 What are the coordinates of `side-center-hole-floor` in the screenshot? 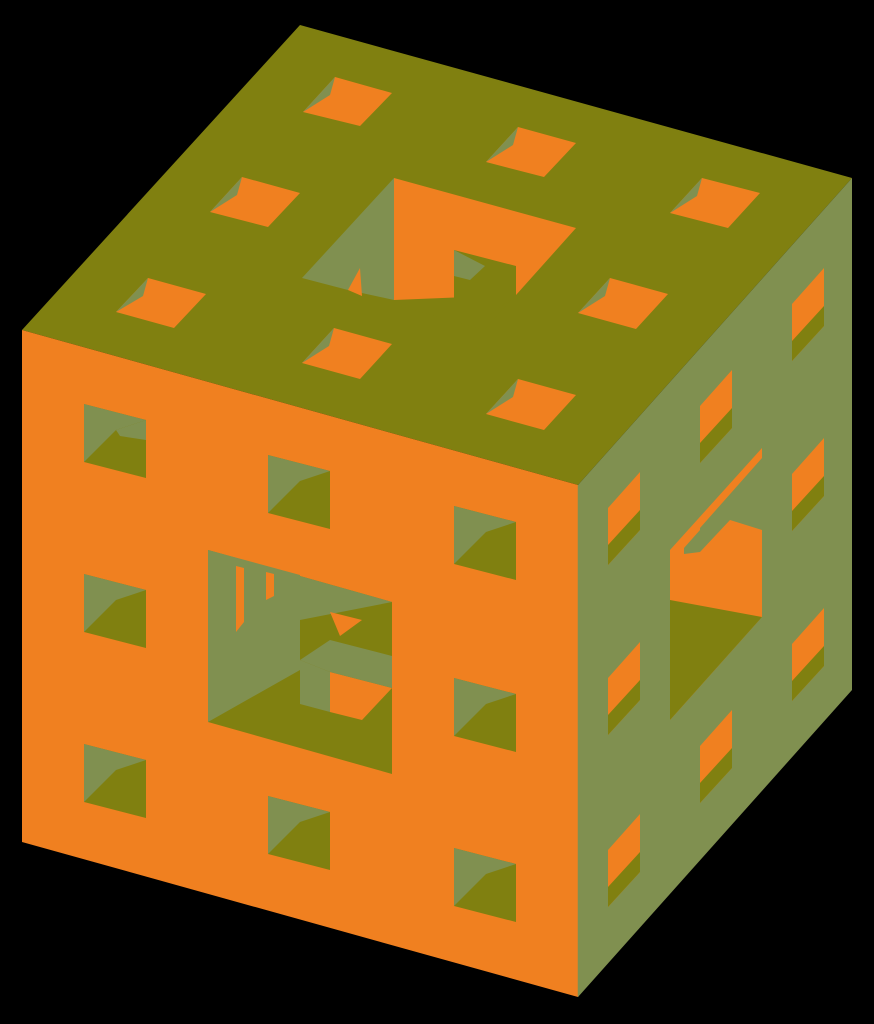 It's located at (716, 660).